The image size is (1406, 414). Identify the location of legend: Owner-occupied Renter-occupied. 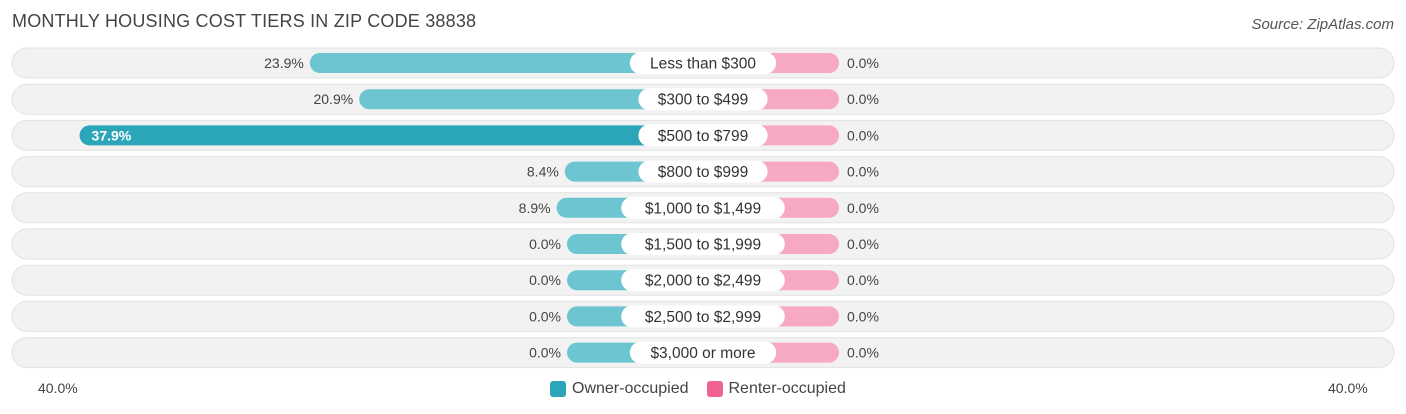
(698, 389).